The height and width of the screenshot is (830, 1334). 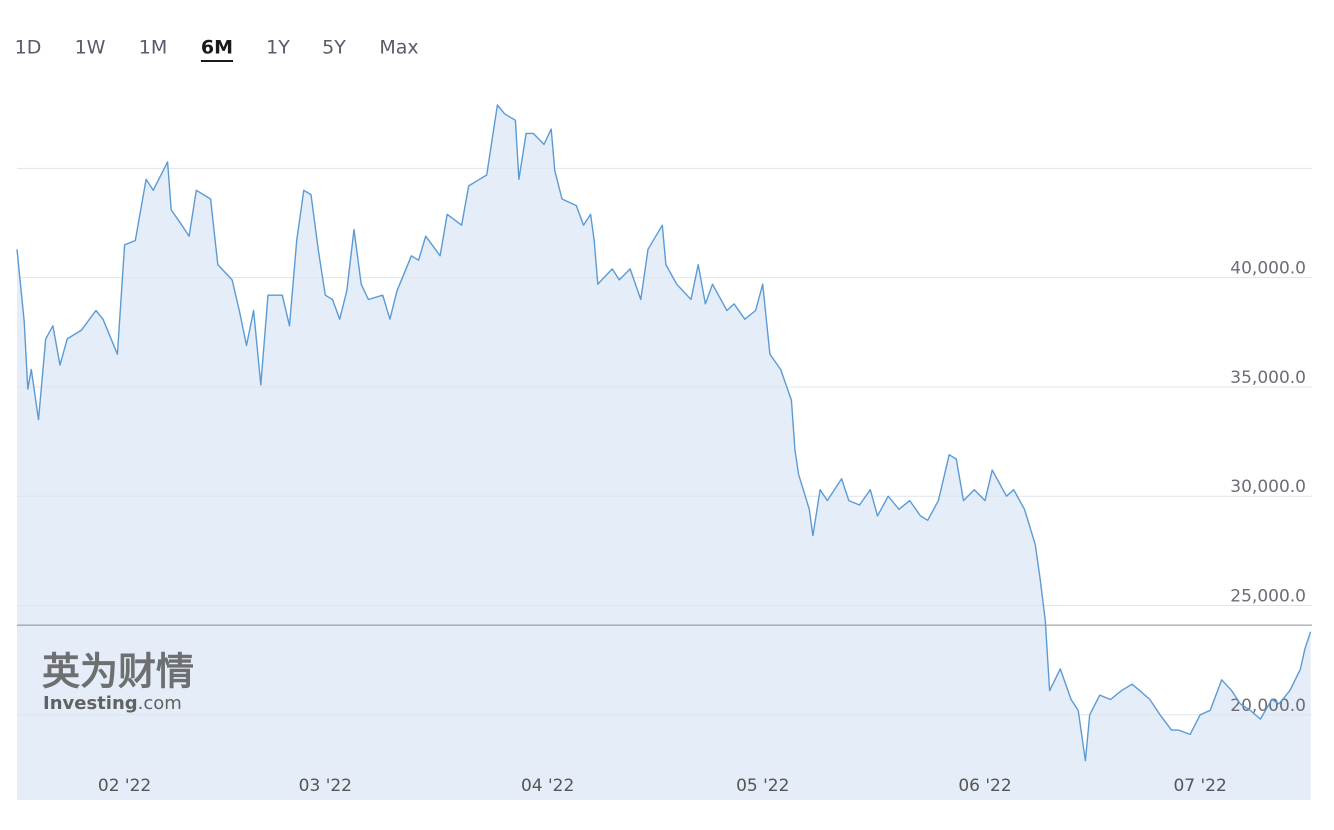 What do you see at coordinates (398, 48) in the screenshot?
I see `timeframe-button: Max` at bounding box center [398, 48].